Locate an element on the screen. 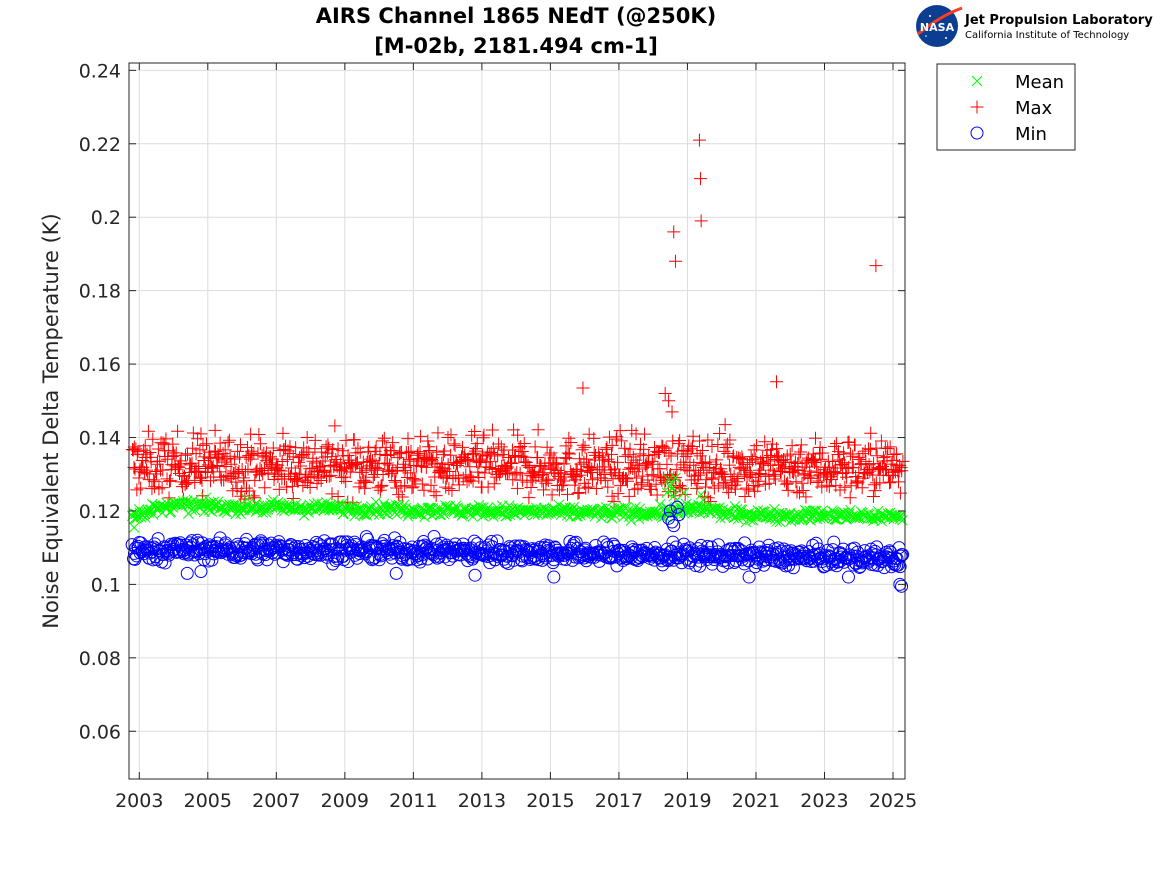 The width and height of the screenshot is (1167, 875). x-tick-label: 2003 is located at coordinates (139, 801).